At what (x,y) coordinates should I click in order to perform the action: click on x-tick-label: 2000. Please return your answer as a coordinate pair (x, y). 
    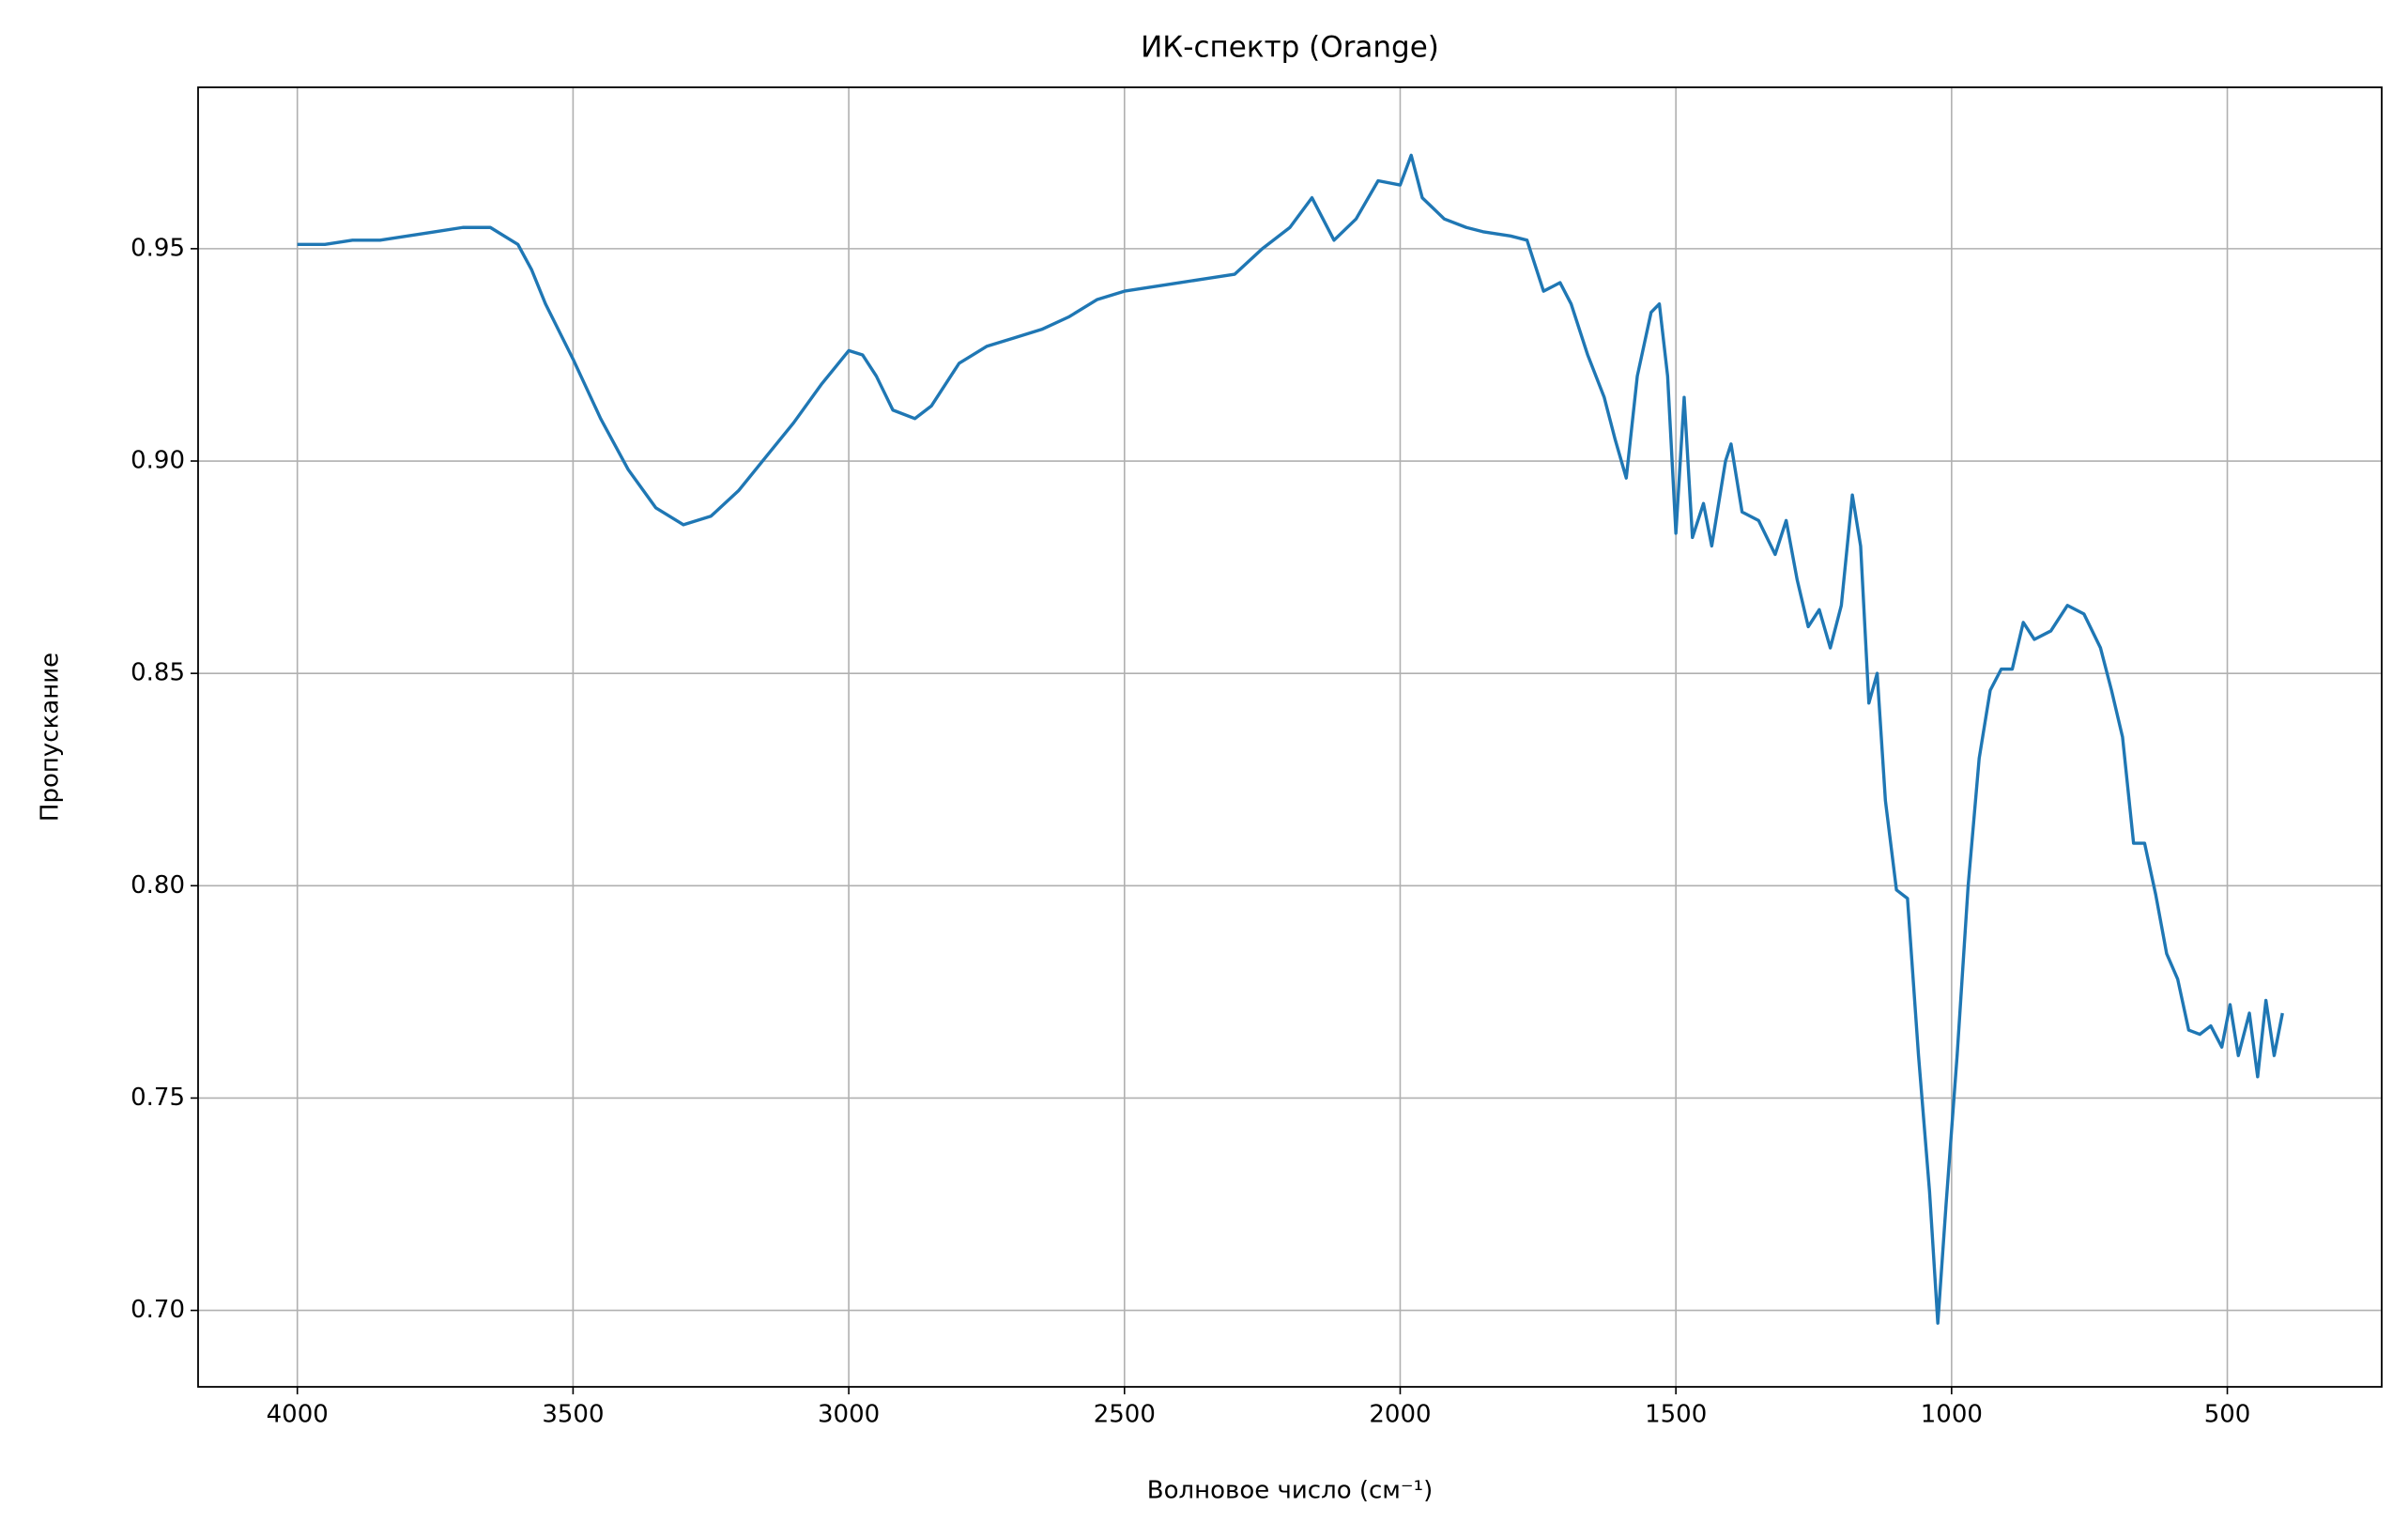
    Looking at the image, I should click on (1400, 1415).